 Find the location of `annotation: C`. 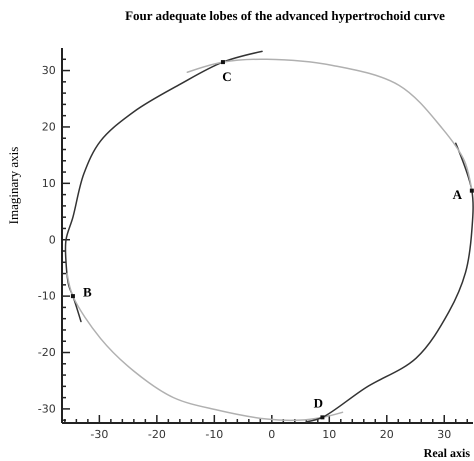

annotation: C is located at coordinates (227, 76).